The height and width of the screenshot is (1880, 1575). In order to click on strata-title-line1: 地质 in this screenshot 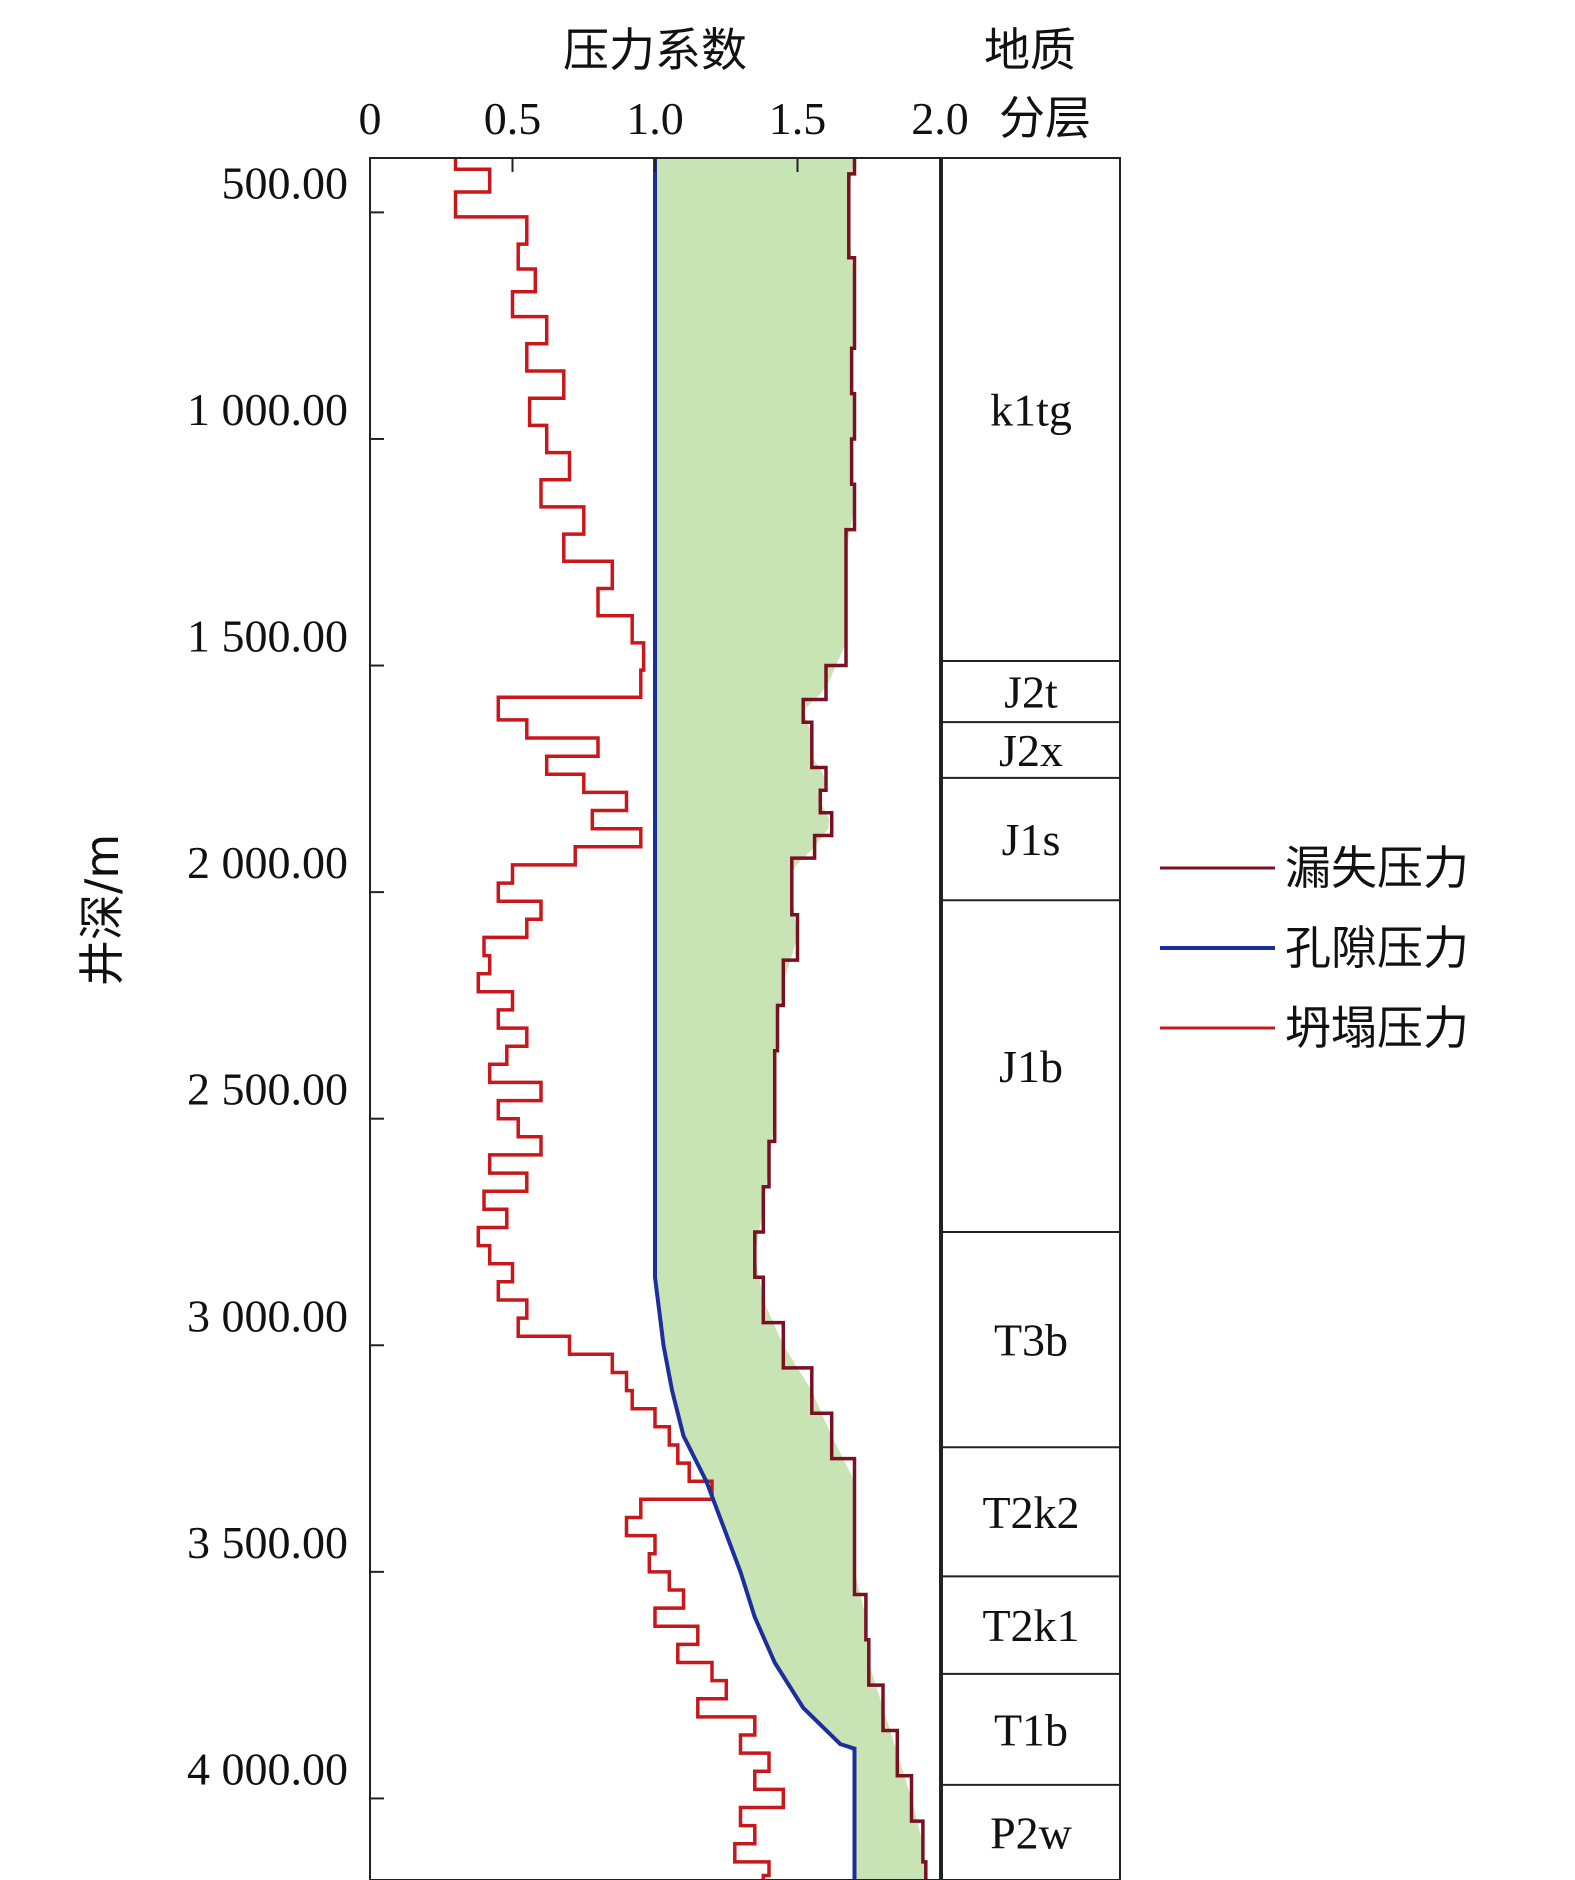, I will do `click(1030, 50)`.